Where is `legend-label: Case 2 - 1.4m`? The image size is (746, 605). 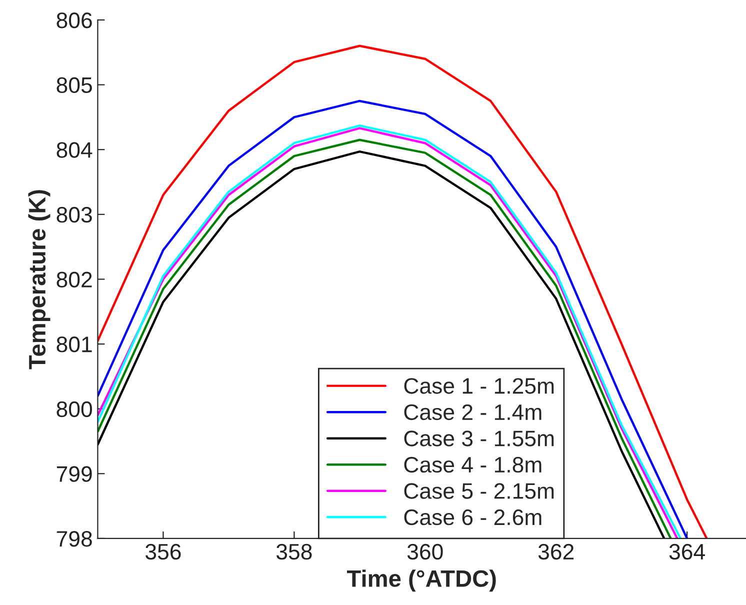
legend-label: Case 2 - 1.4m is located at coordinates (473, 412).